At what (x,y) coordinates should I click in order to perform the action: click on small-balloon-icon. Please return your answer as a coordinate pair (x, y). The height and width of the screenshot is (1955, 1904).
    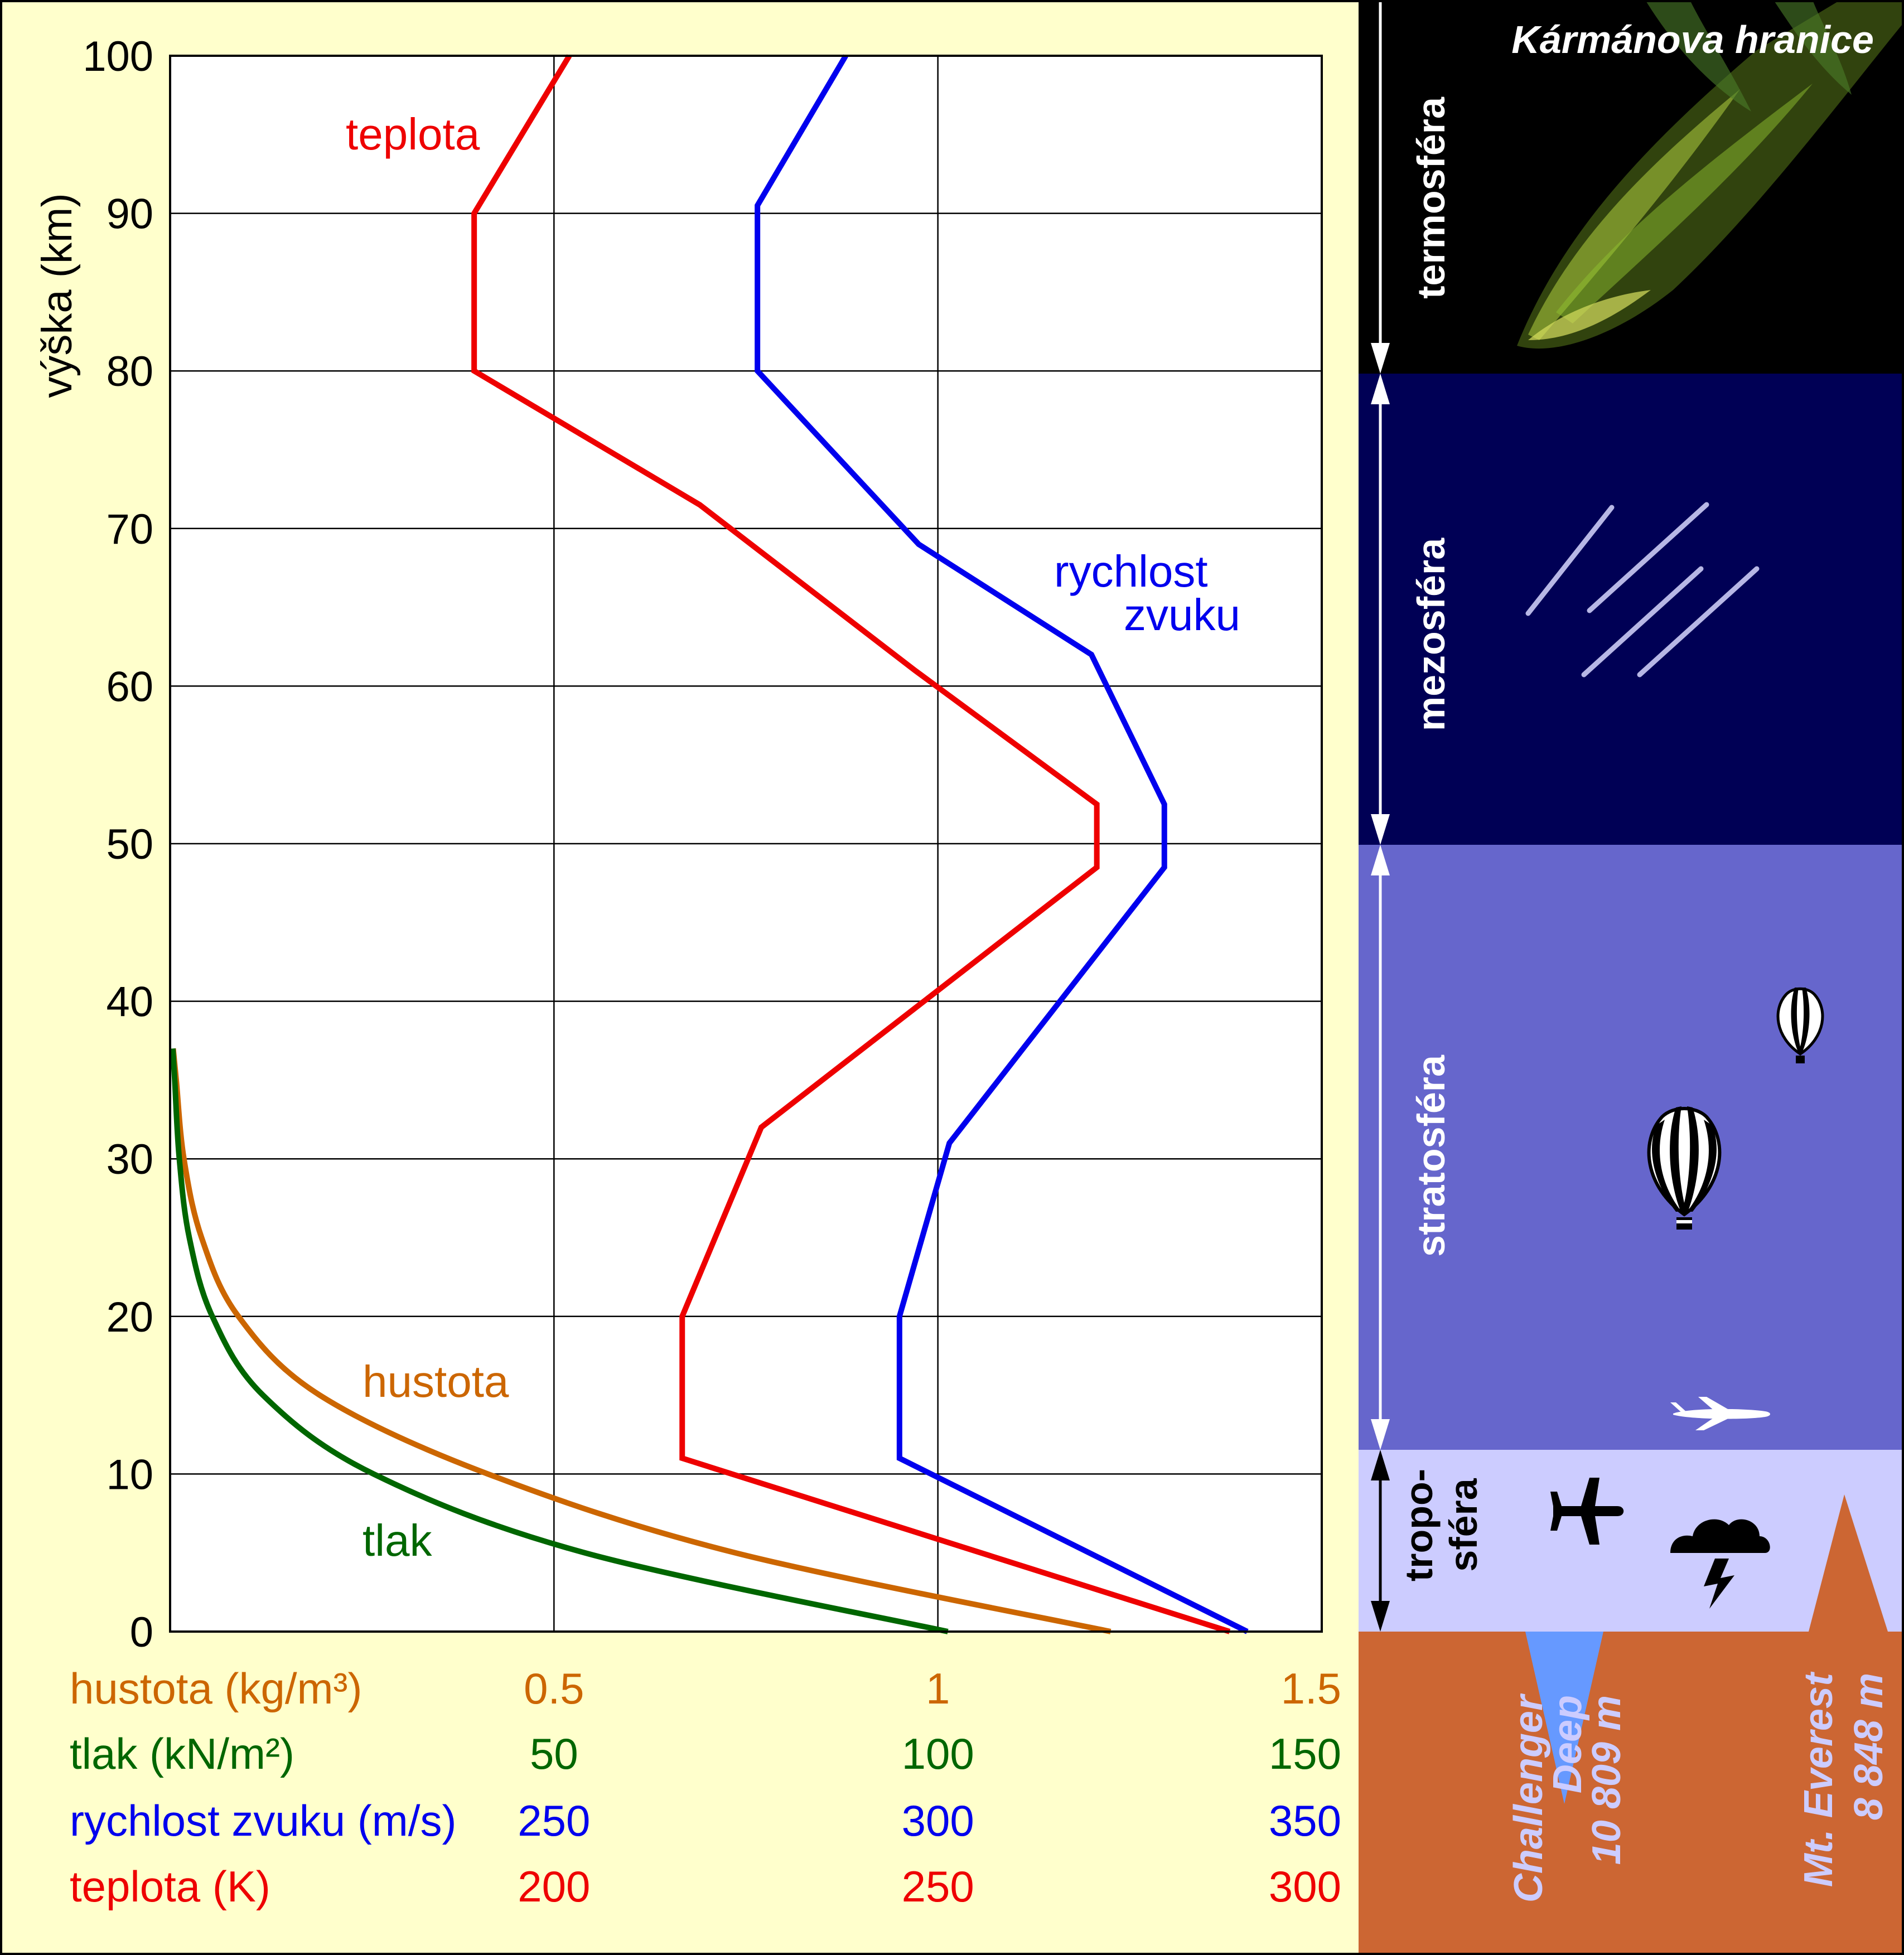
    Looking at the image, I should click on (1800, 1025).